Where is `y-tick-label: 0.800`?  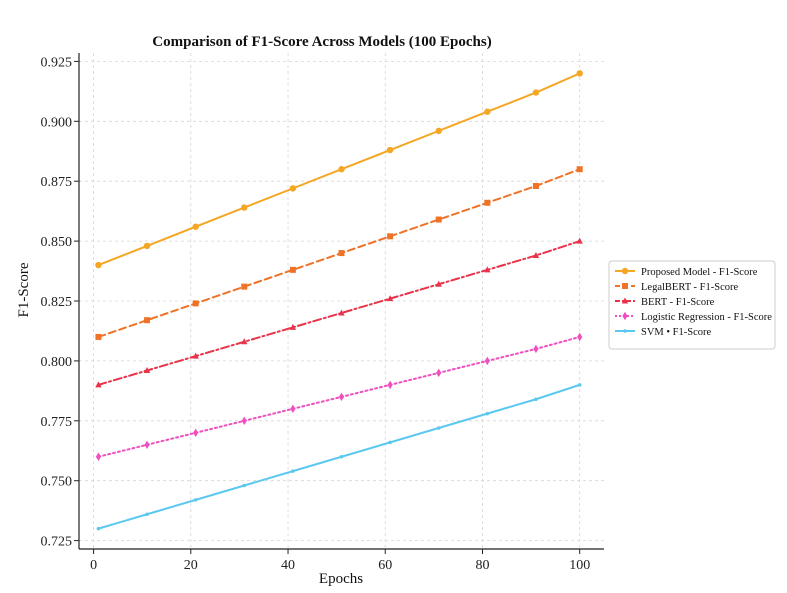
y-tick-label: 0.800 is located at coordinates (57, 362).